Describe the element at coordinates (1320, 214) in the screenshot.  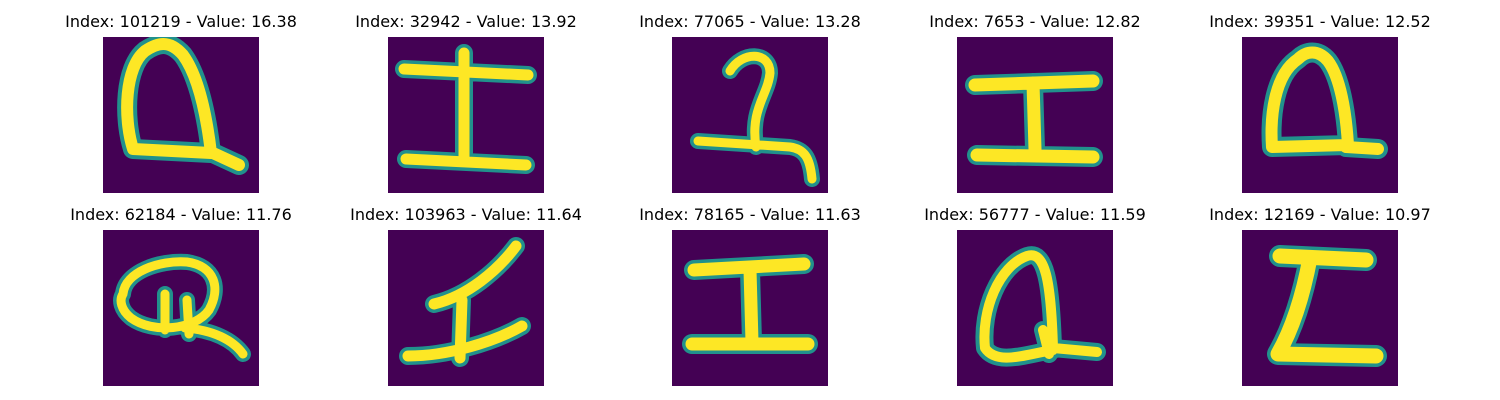
I see `cell-title: Index: 12169 - Value: 10.97` at that location.